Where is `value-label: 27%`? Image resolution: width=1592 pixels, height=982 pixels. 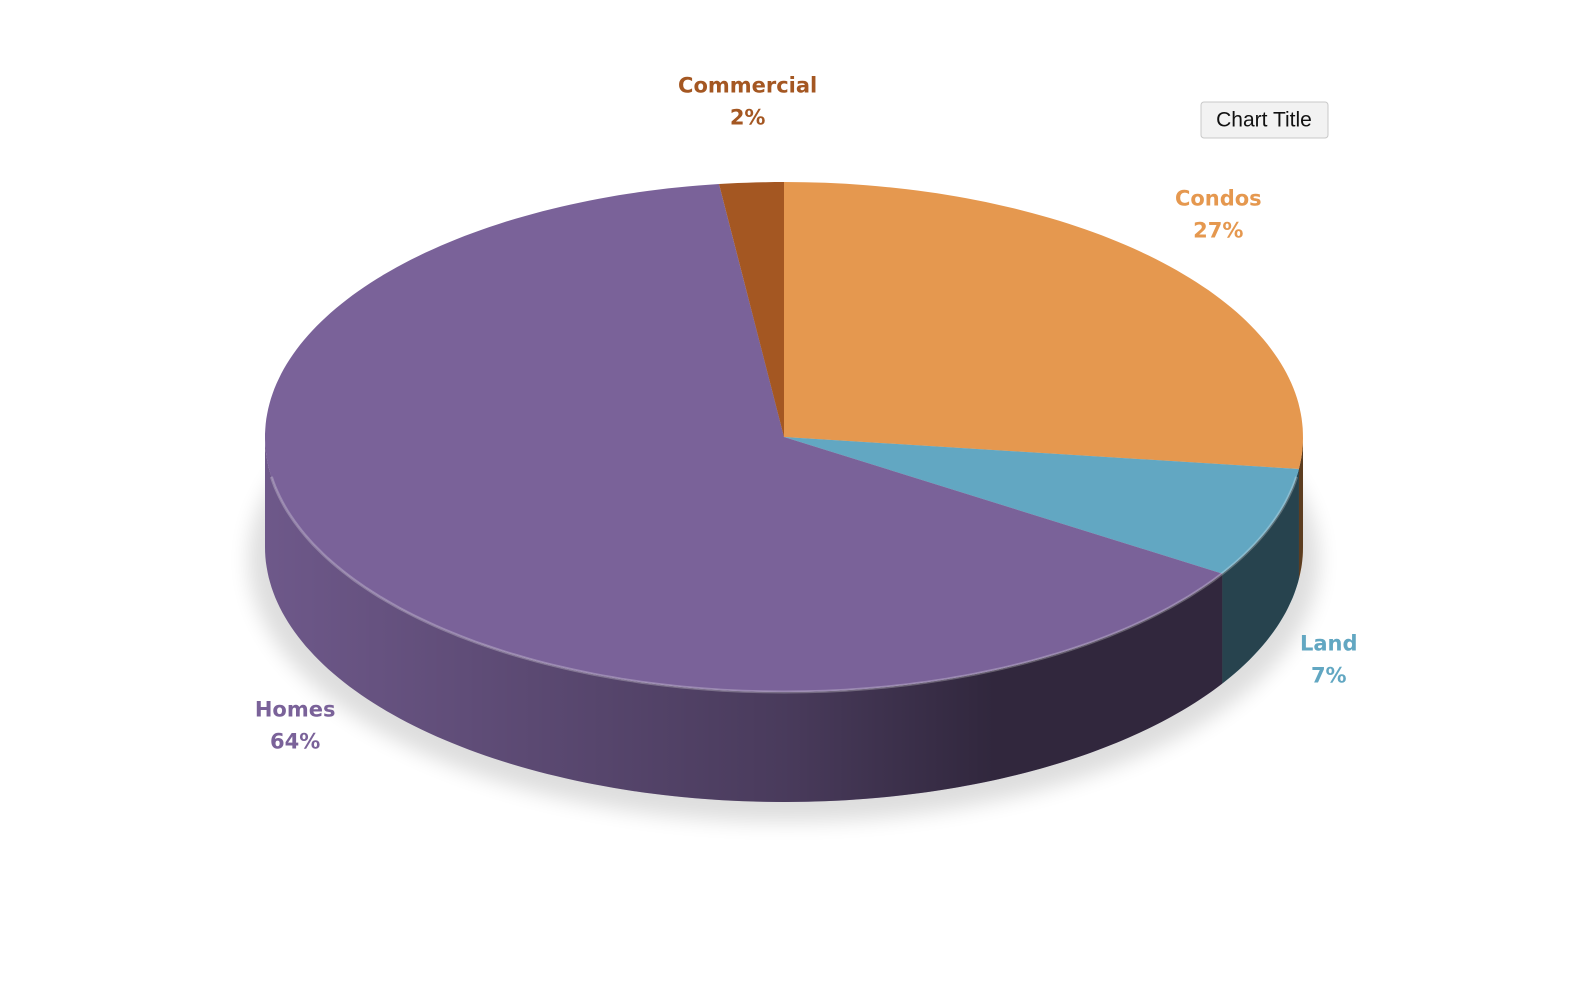 value-label: 27% is located at coordinates (1218, 230).